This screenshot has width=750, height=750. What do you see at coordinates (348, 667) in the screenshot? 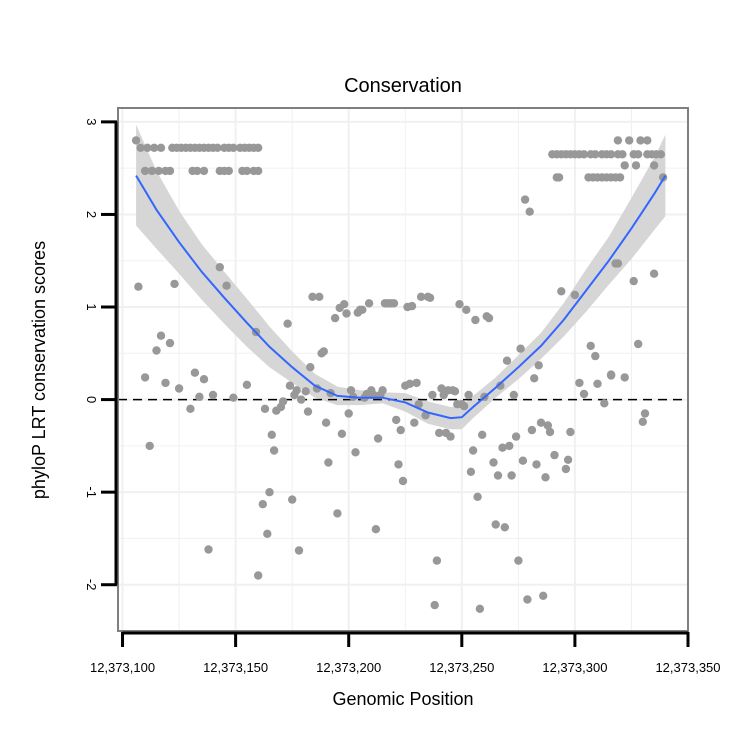
I see `x-tick-label: 12,373,200` at bounding box center [348, 667].